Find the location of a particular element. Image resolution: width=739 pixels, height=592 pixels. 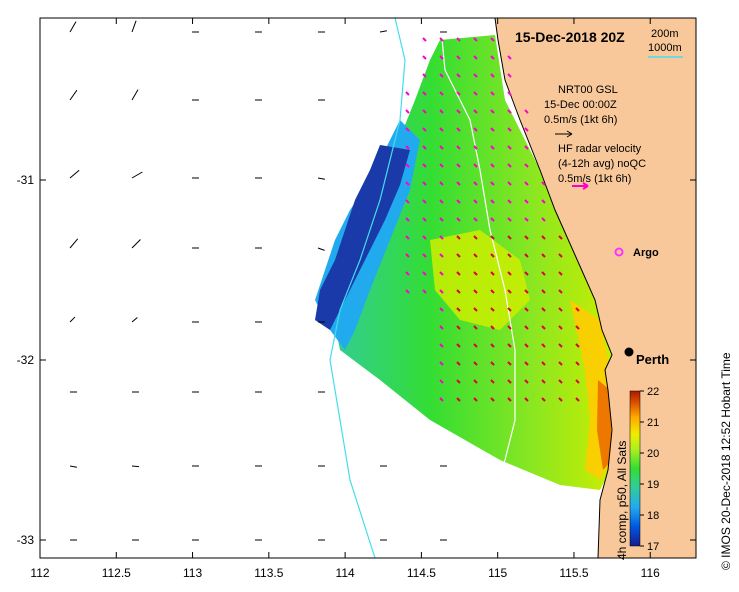

sst-warm-patch is located at coordinates (480, 280).